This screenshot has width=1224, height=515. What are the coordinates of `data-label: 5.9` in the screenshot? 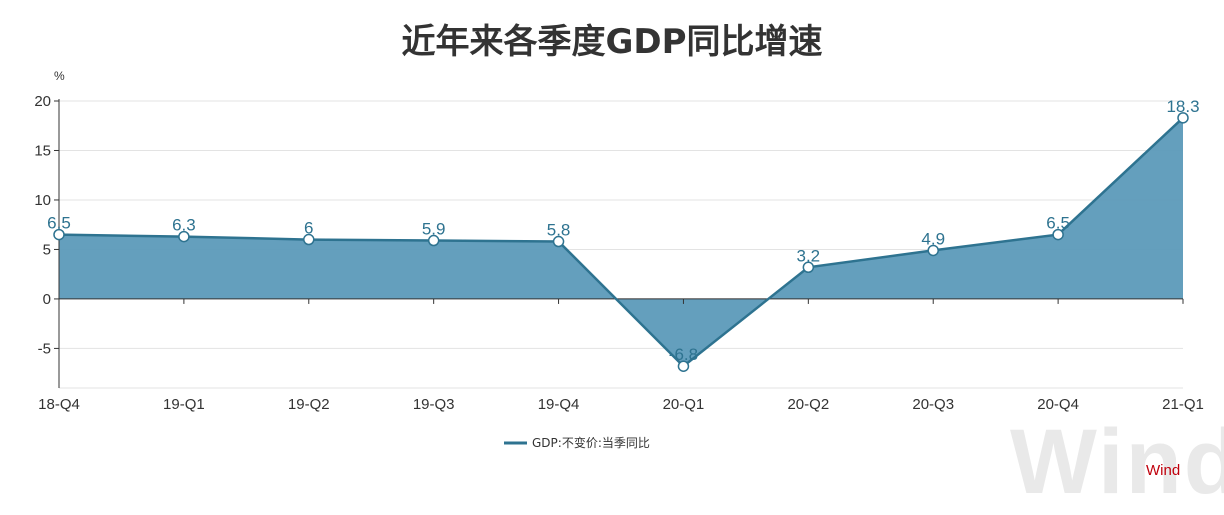 It's located at (434, 229).